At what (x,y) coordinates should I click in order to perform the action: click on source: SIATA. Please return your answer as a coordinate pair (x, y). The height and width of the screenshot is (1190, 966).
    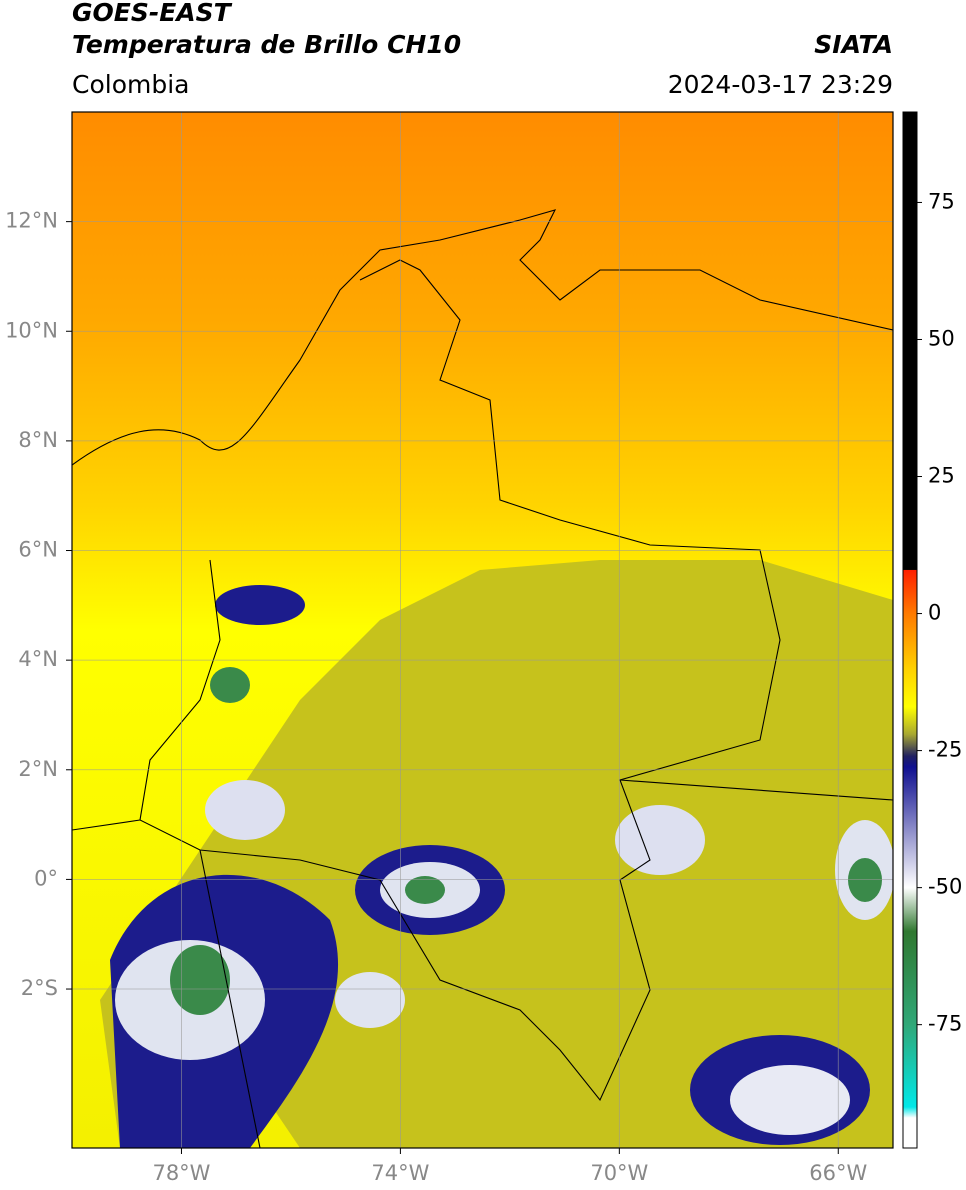
    Looking at the image, I should click on (853, 44).